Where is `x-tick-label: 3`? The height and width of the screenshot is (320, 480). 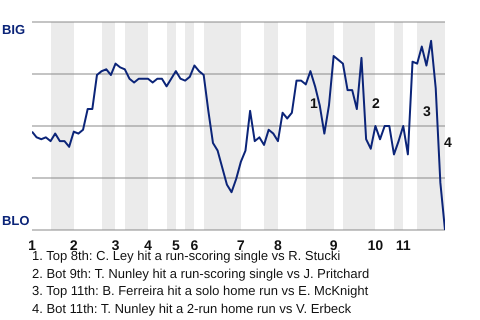 x-tick-label: 3 is located at coordinates (116, 245).